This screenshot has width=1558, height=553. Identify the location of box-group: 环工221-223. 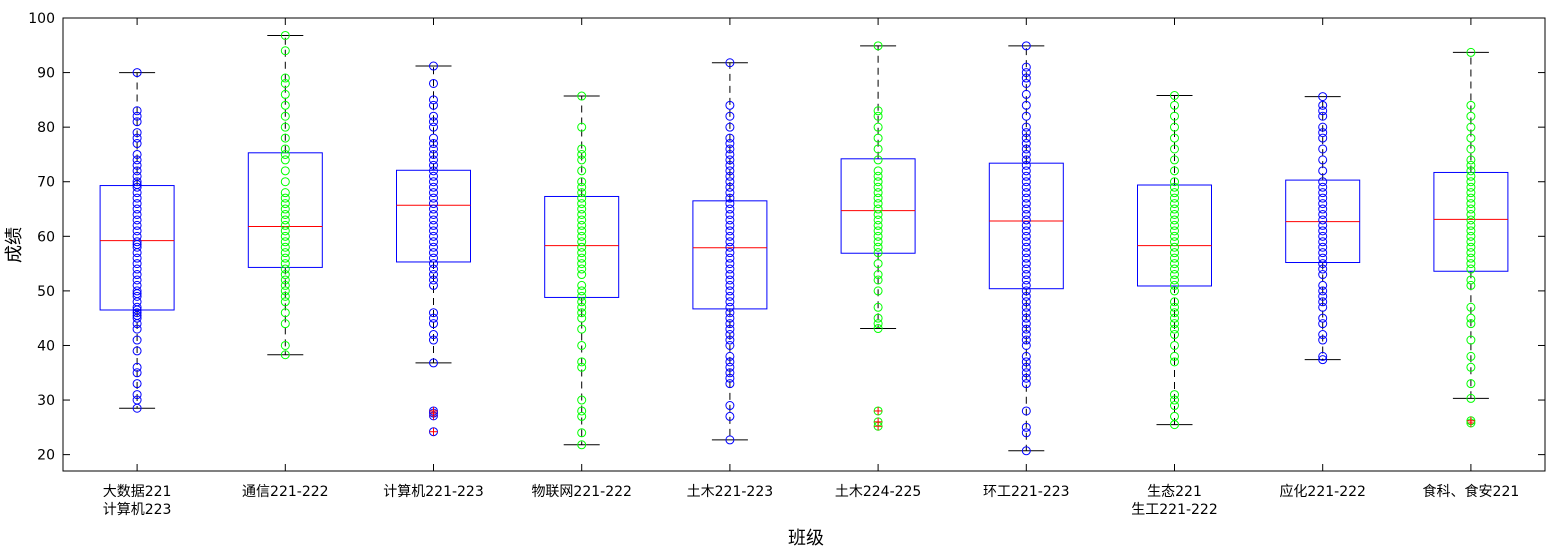
(1026, 259).